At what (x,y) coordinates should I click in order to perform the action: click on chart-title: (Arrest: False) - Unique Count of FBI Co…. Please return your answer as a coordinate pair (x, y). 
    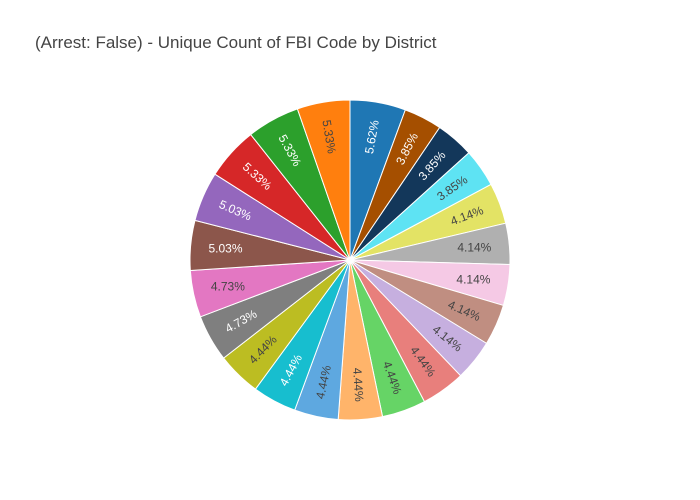
    Looking at the image, I should click on (236, 42).